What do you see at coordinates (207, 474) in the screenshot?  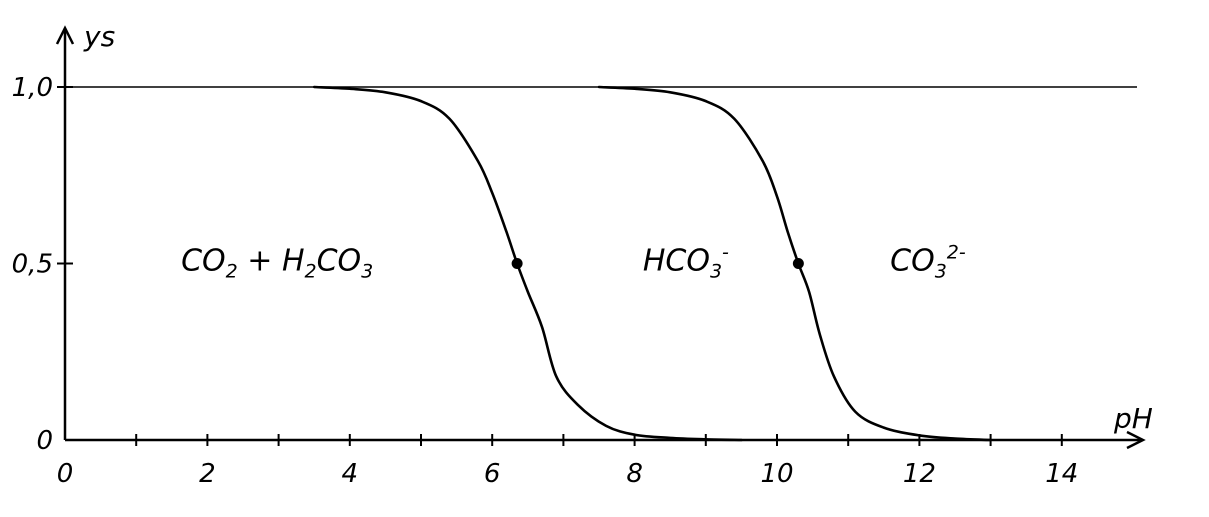 I see `x-tick-label: 2` at bounding box center [207, 474].